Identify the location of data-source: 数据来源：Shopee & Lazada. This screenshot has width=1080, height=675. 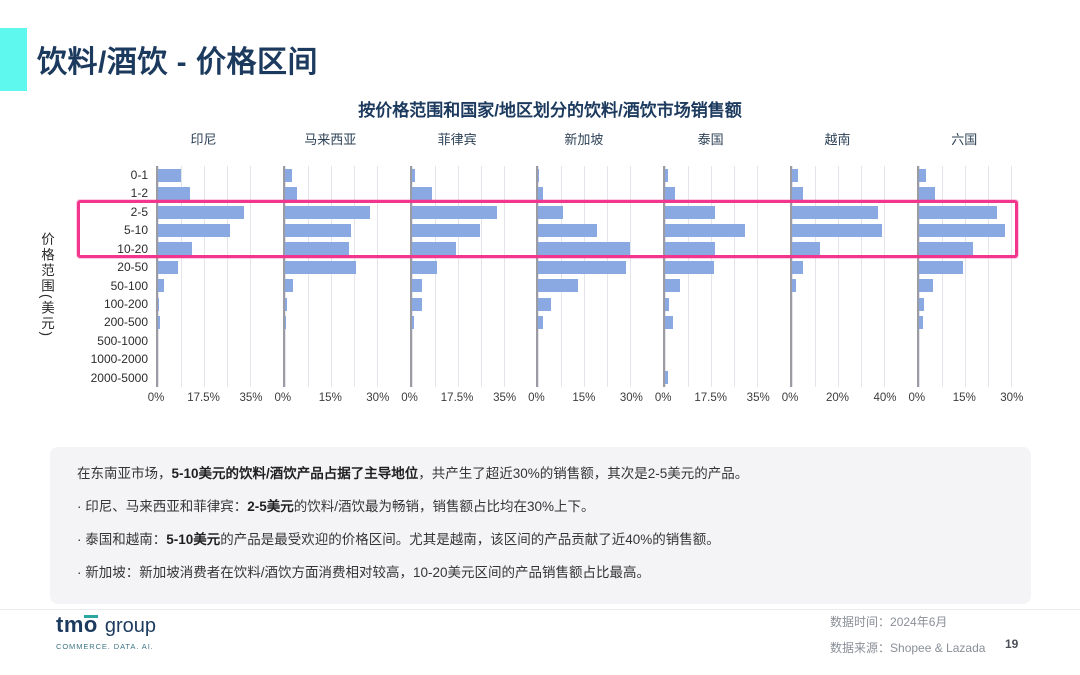
(907, 647).